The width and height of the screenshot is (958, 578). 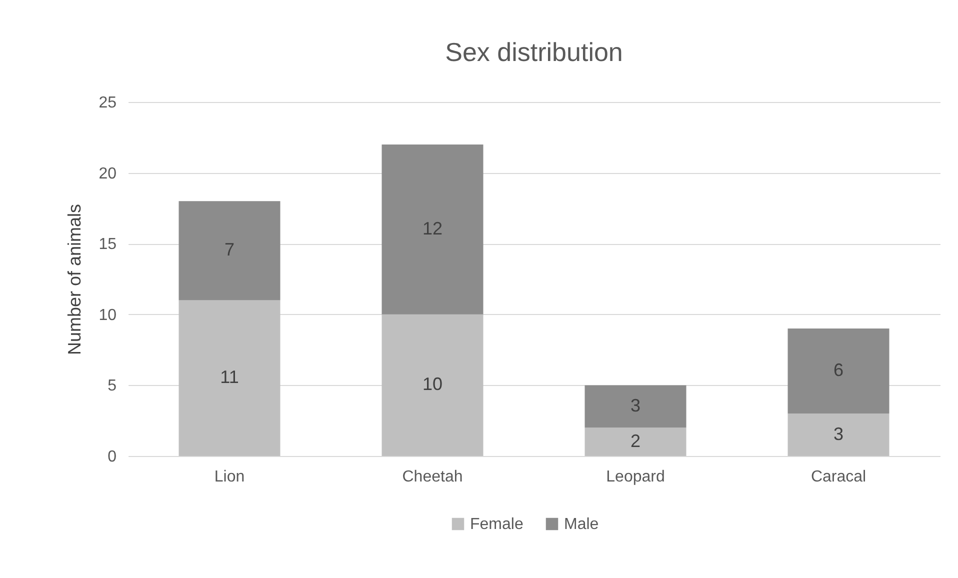 What do you see at coordinates (635, 477) in the screenshot?
I see `x-tick-label: Leopard` at bounding box center [635, 477].